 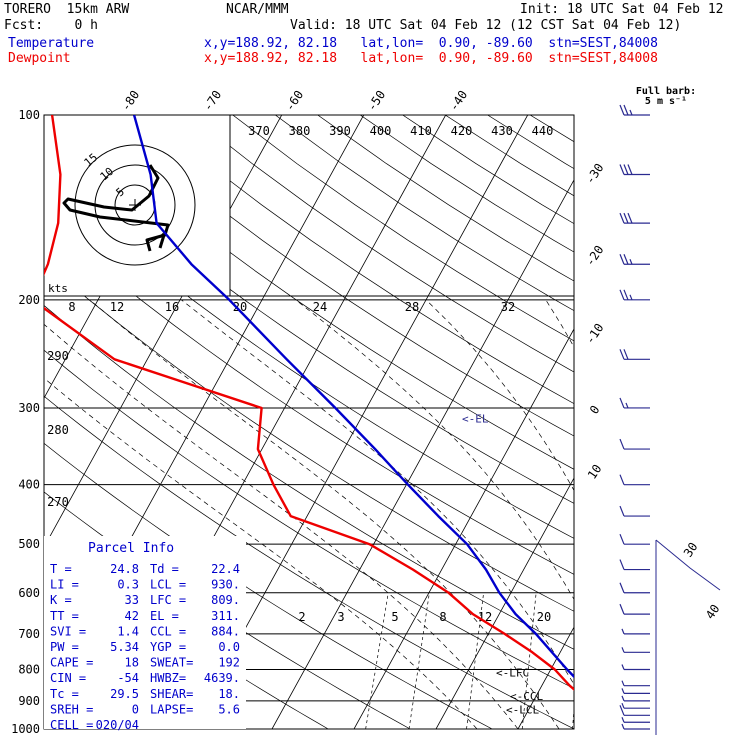 What do you see at coordinates (124, 694) in the screenshot?
I see `parcel-info-value: 29.5` at bounding box center [124, 694].